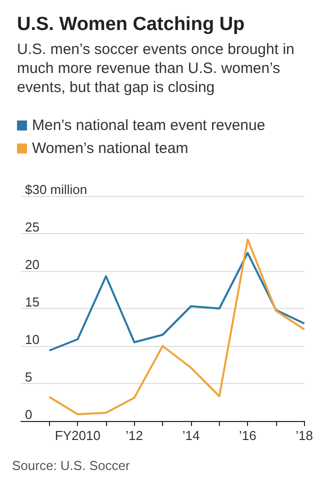  What do you see at coordinates (131, 24) in the screenshot?
I see `chart-title: U.S. Women Catching Up` at bounding box center [131, 24].